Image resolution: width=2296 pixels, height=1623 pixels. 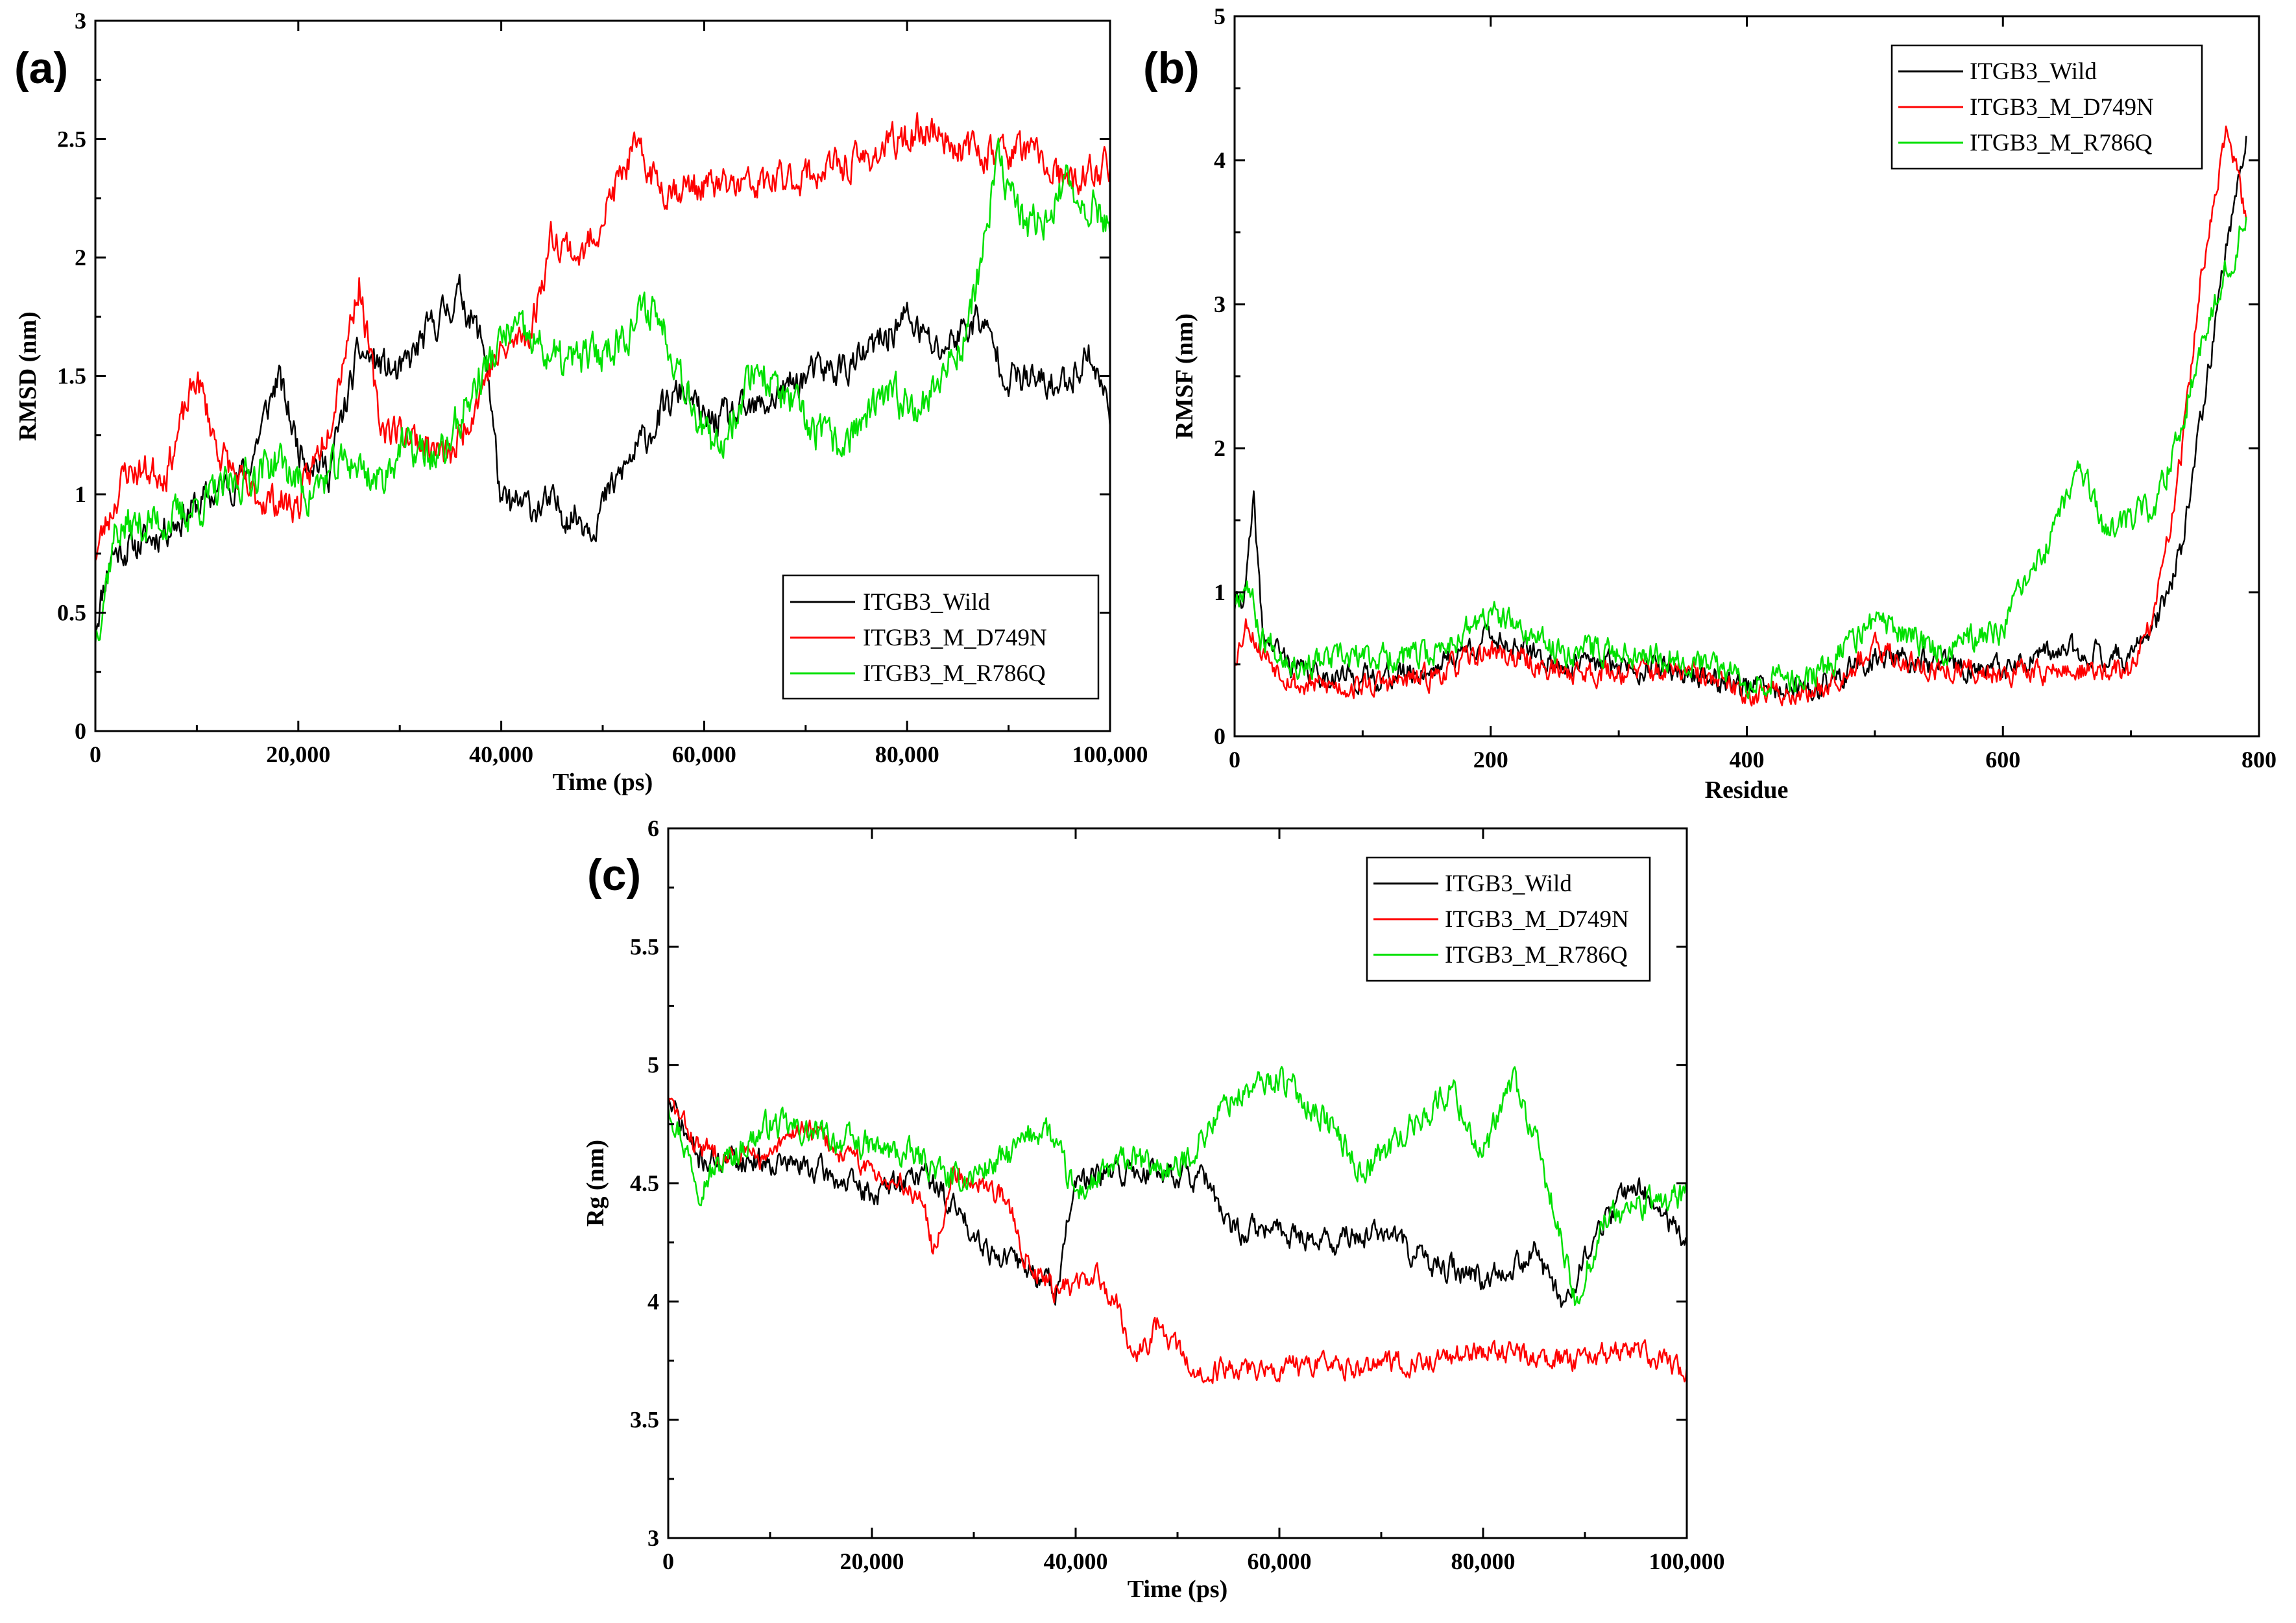 I want to click on panel-c-x-tick-label: 0, so click(x=668, y=1561).